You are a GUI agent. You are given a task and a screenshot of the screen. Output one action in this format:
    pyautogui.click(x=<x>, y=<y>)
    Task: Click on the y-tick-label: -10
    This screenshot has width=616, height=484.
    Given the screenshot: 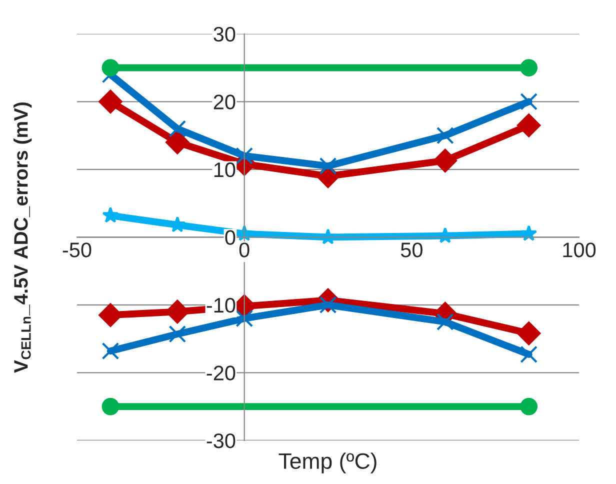 What is the action you would take?
    pyautogui.click(x=221, y=305)
    